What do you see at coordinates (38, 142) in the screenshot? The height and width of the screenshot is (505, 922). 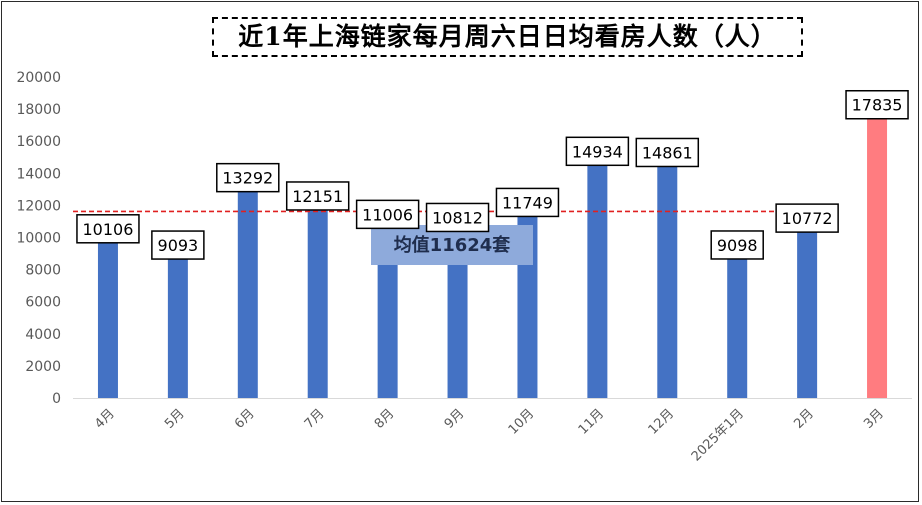 I see `y-tick-label: 16000` at bounding box center [38, 142].